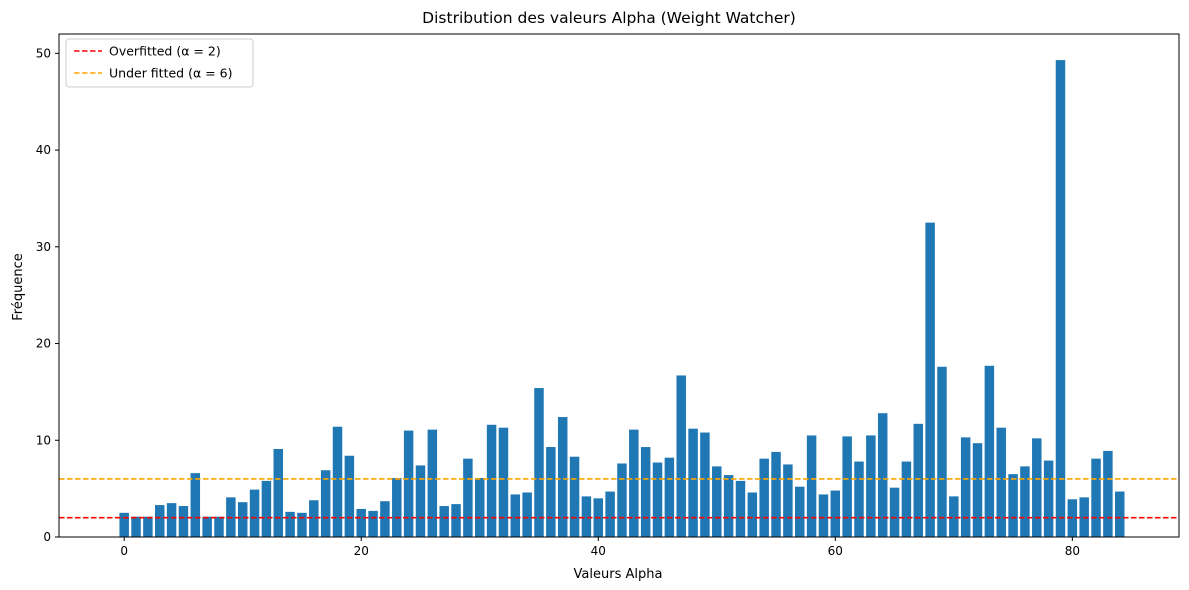  What do you see at coordinates (18, 286) in the screenshot?
I see `y-axis-label: Fréquence` at bounding box center [18, 286].